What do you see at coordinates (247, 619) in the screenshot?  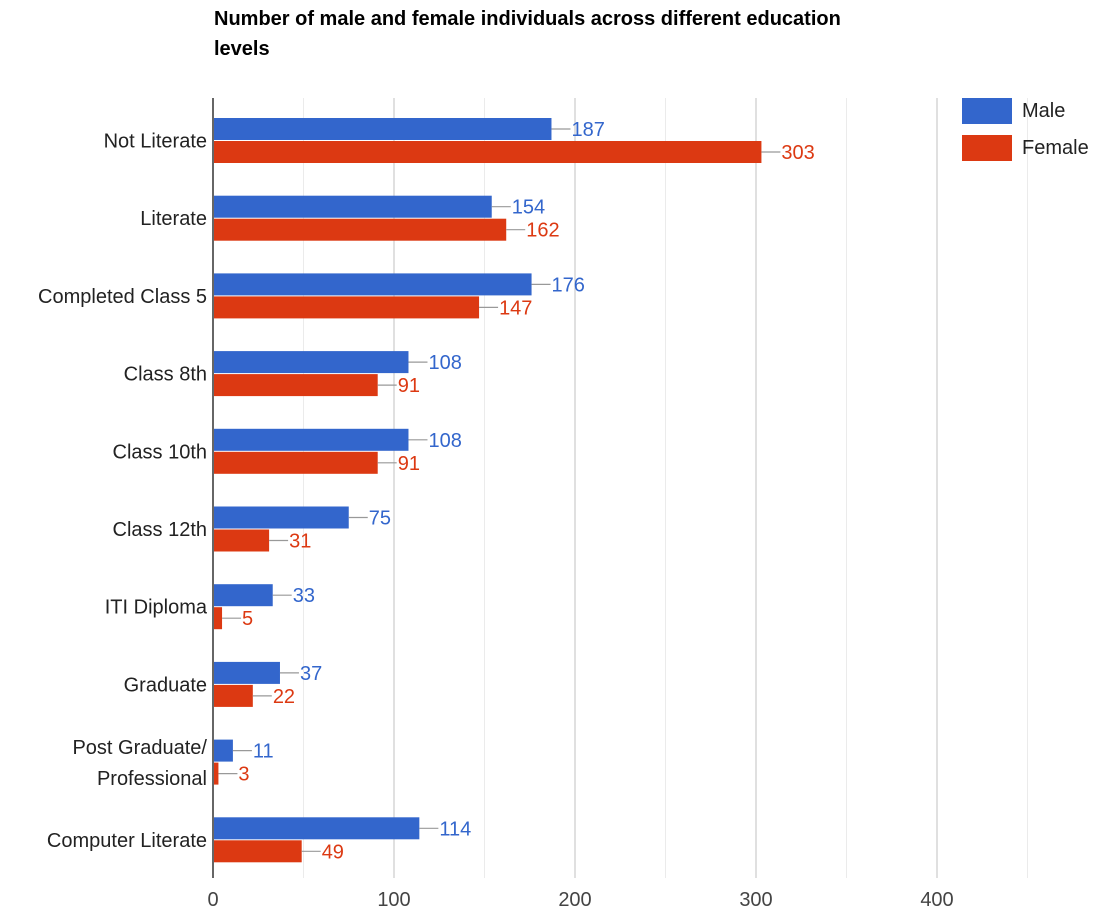 I see `female-data-label: 5` at bounding box center [247, 619].